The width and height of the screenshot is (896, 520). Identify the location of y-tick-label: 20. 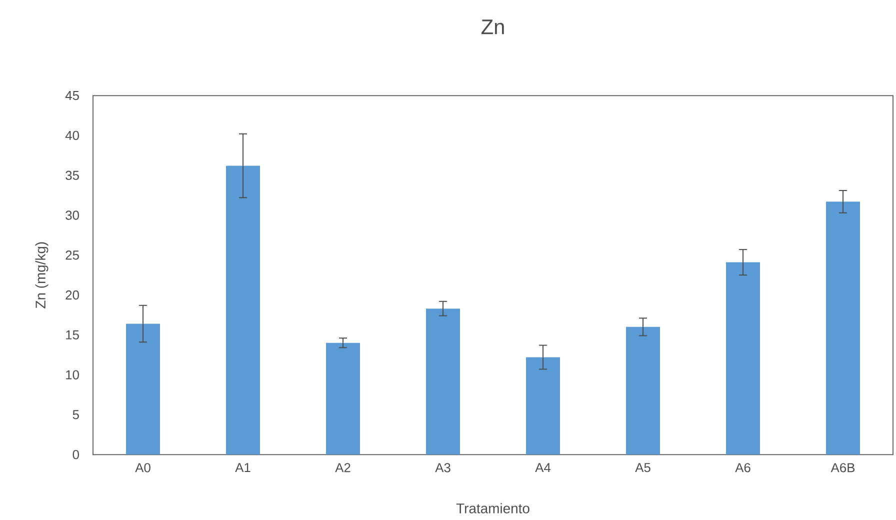
(72, 295).